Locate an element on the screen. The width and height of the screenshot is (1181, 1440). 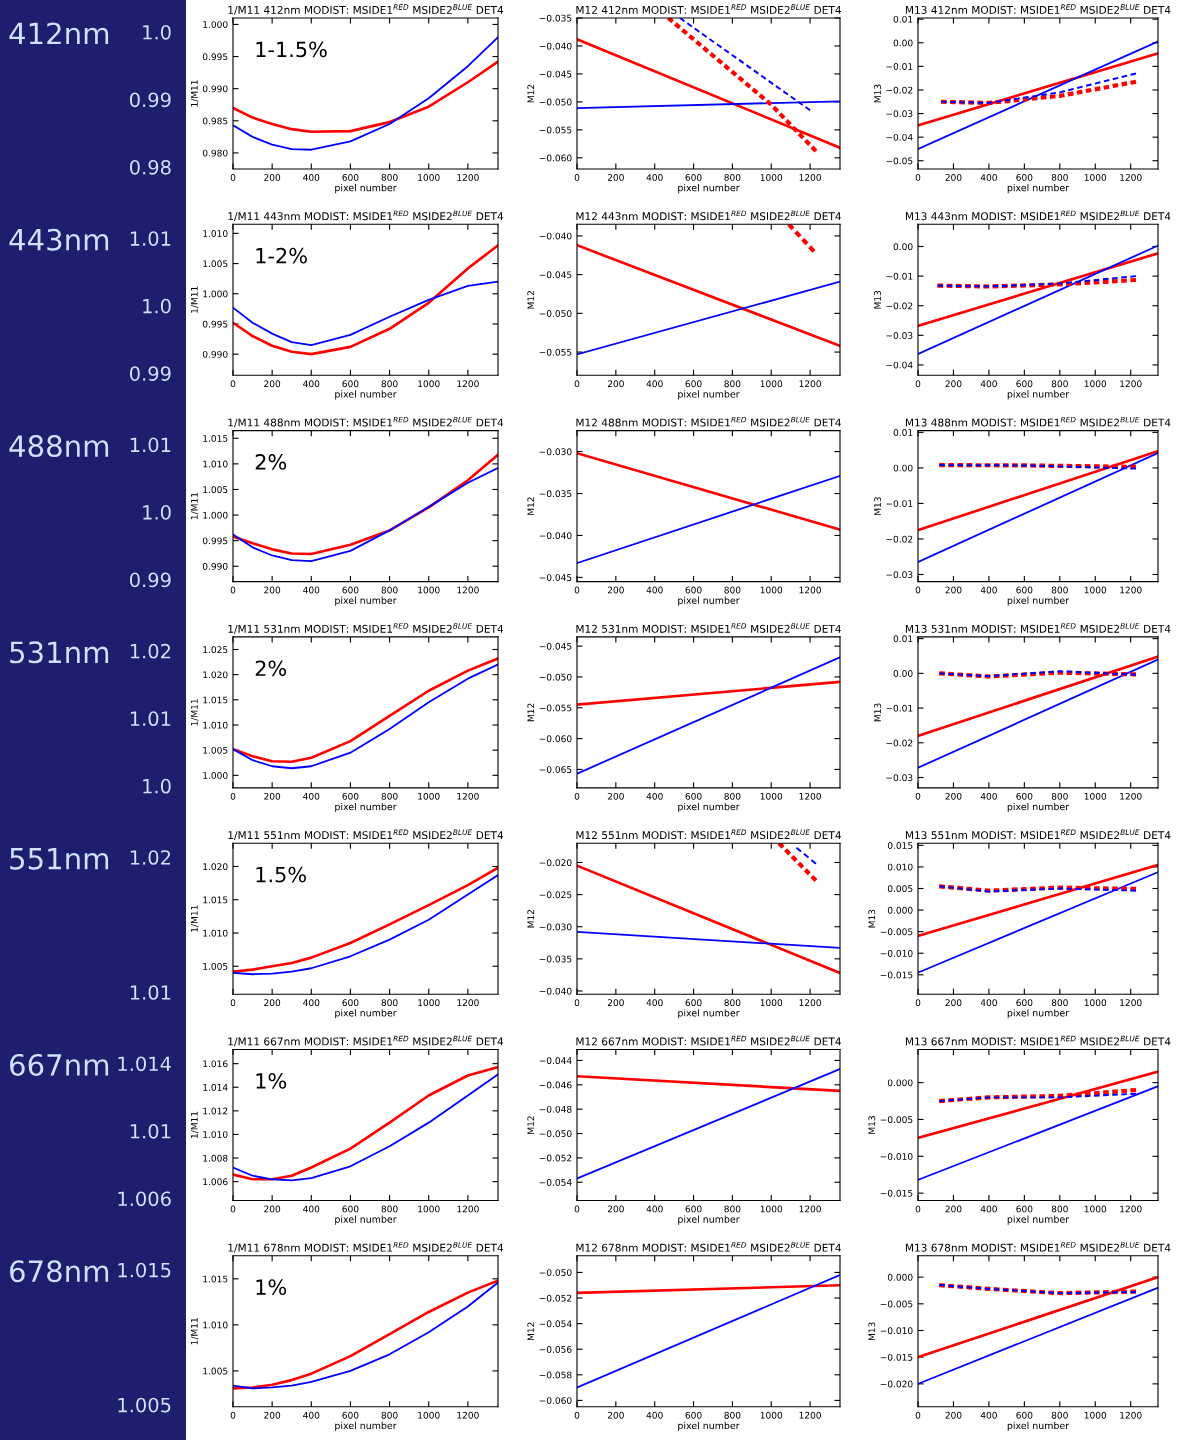
text: 531nm is located at coordinates (59, 652).